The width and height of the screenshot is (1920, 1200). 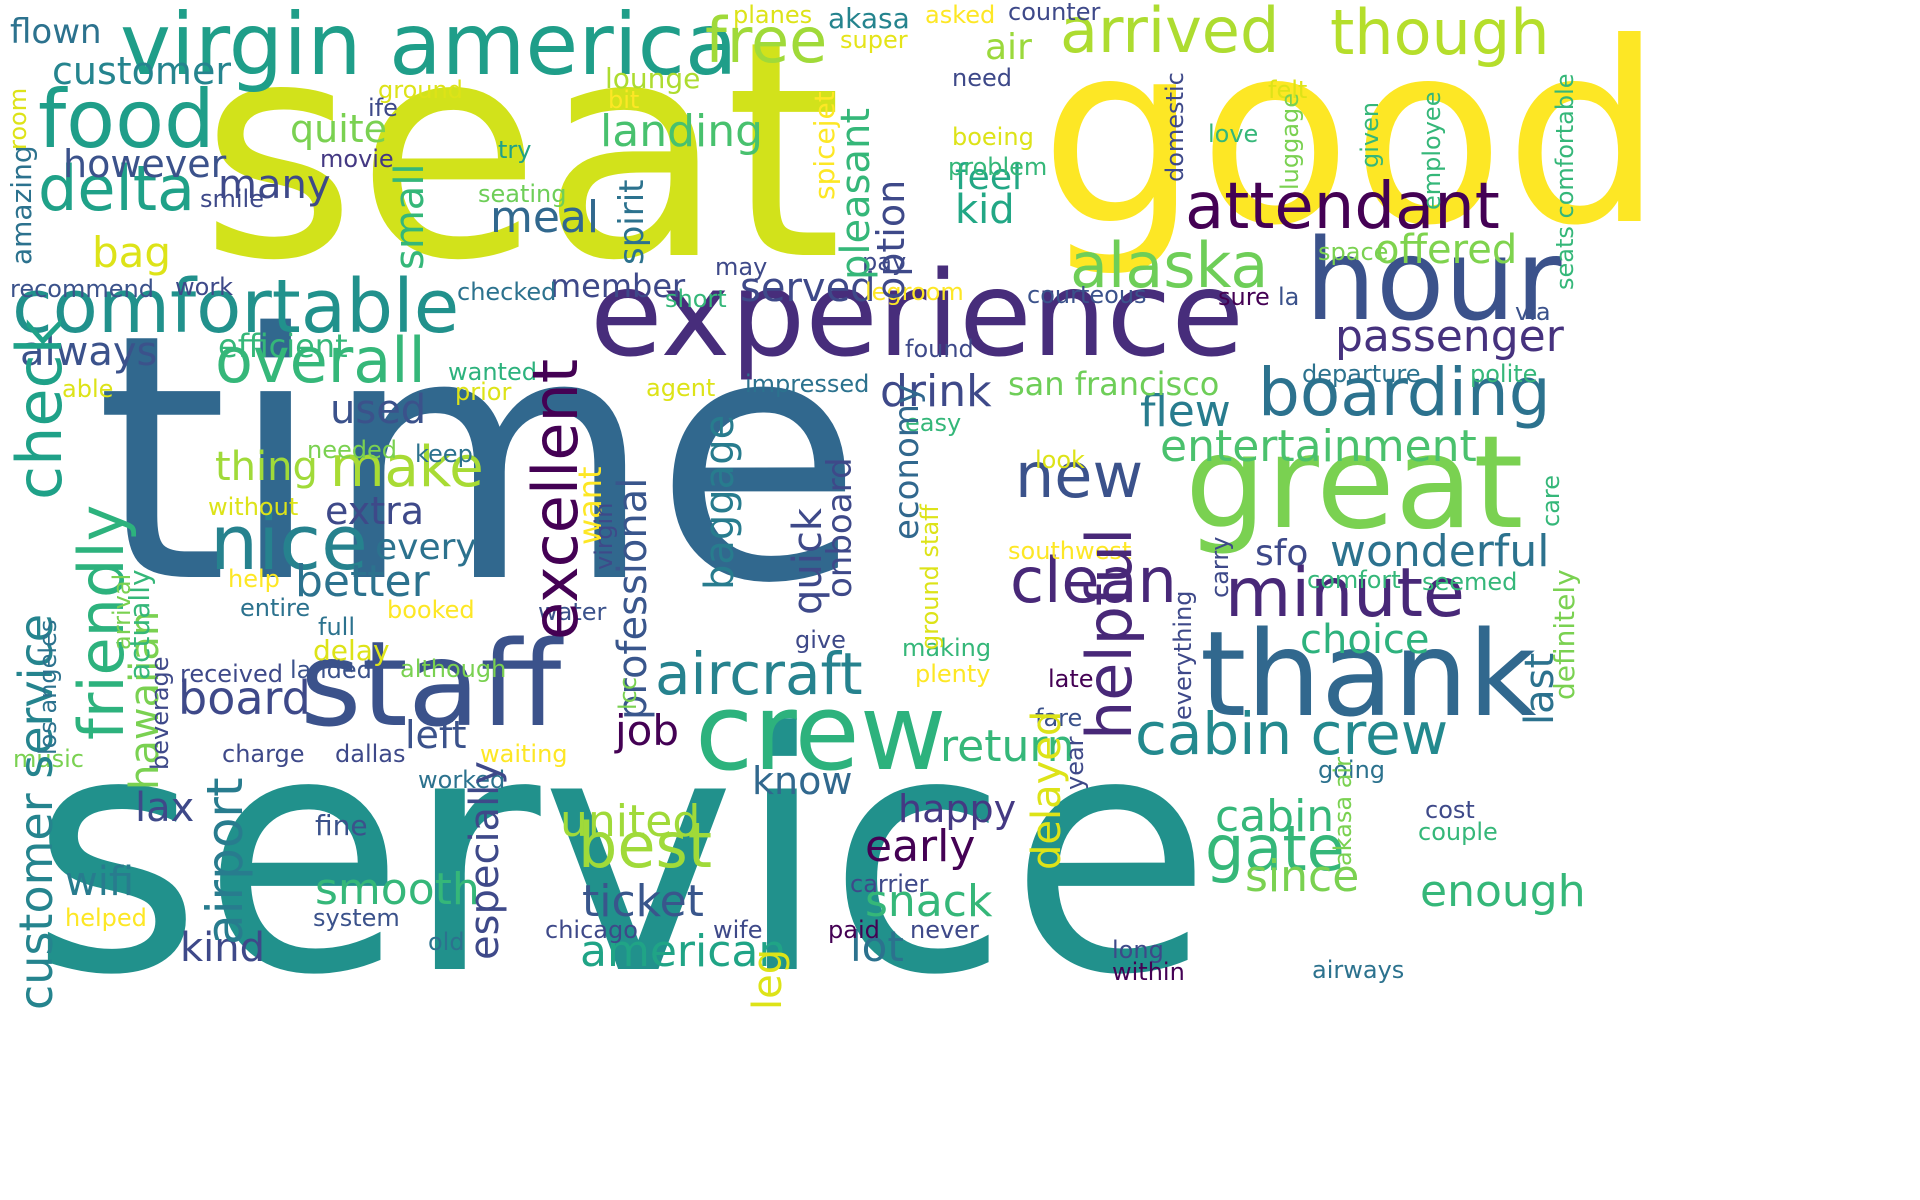 What do you see at coordinates (1564, 634) in the screenshot?
I see `word-definitely: definitely` at bounding box center [1564, 634].